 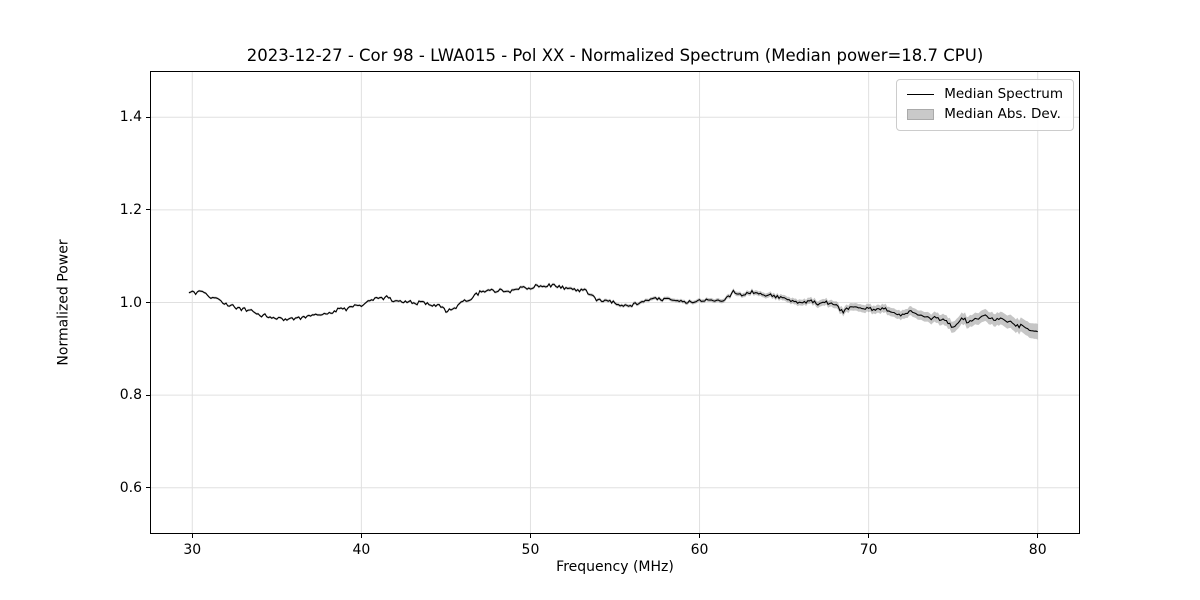 I want to click on y-tick-label-1.0: 1.0, so click(x=130, y=302).